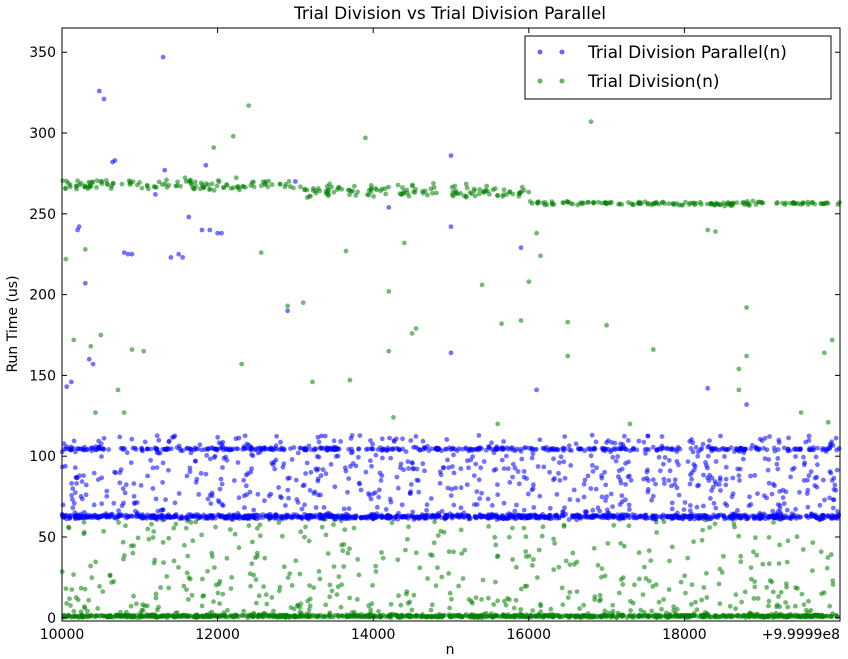 This screenshot has height=659, width=848. What do you see at coordinates (540, 81) in the screenshot?
I see `legend-marker-serial` at bounding box center [540, 81].